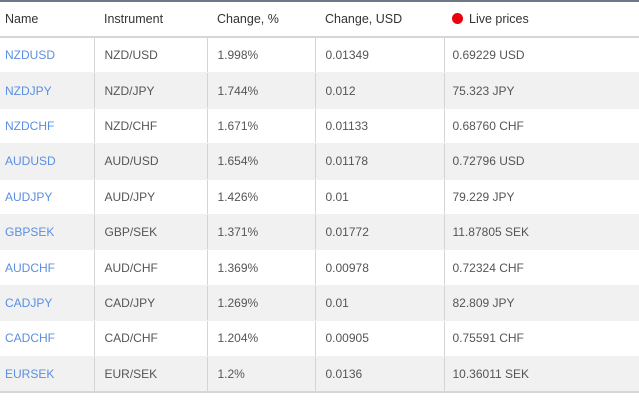  I want to click on live-prices-label: Live prices, so click(499, 19).